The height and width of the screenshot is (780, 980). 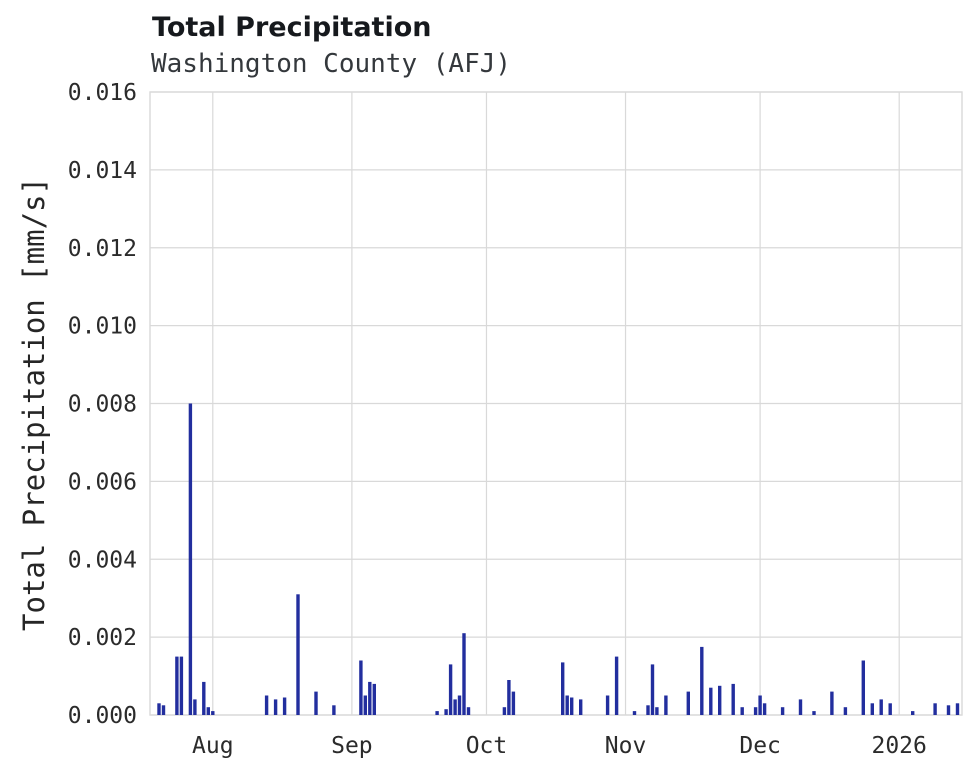 I want to click on y-tick-label: 0.008, so click(x=102, y=405).